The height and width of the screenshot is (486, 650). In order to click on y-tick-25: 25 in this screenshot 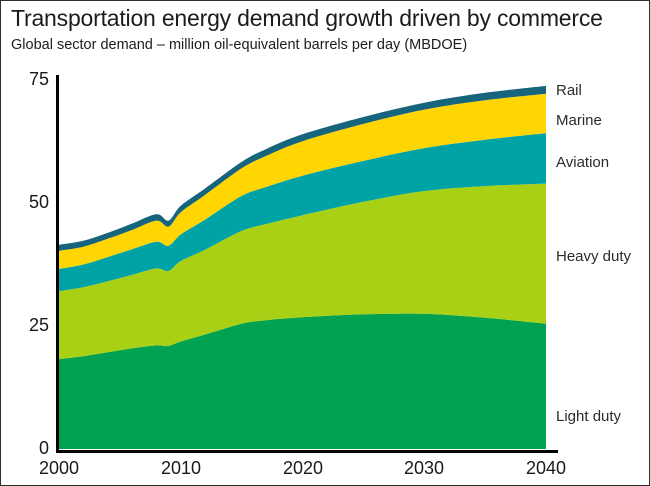, I will do `click(38, 325)`.